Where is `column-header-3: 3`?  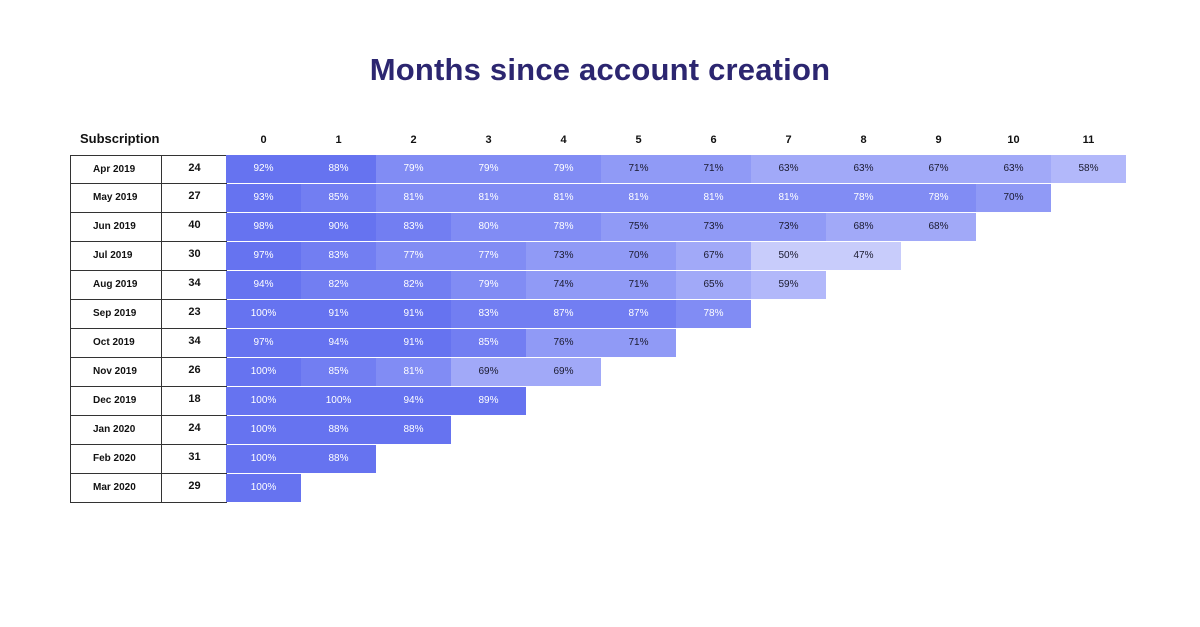
column-header-3: 3 is located at coordinates (488, 140).